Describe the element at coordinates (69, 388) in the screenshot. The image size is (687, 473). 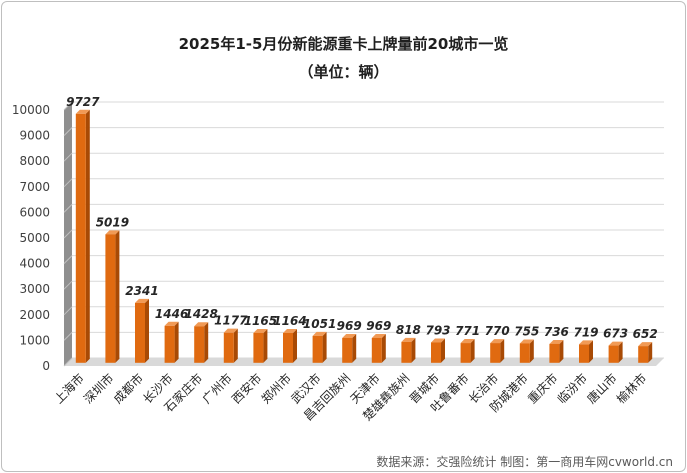
I see `x-tick-label: 上海市` at that location.